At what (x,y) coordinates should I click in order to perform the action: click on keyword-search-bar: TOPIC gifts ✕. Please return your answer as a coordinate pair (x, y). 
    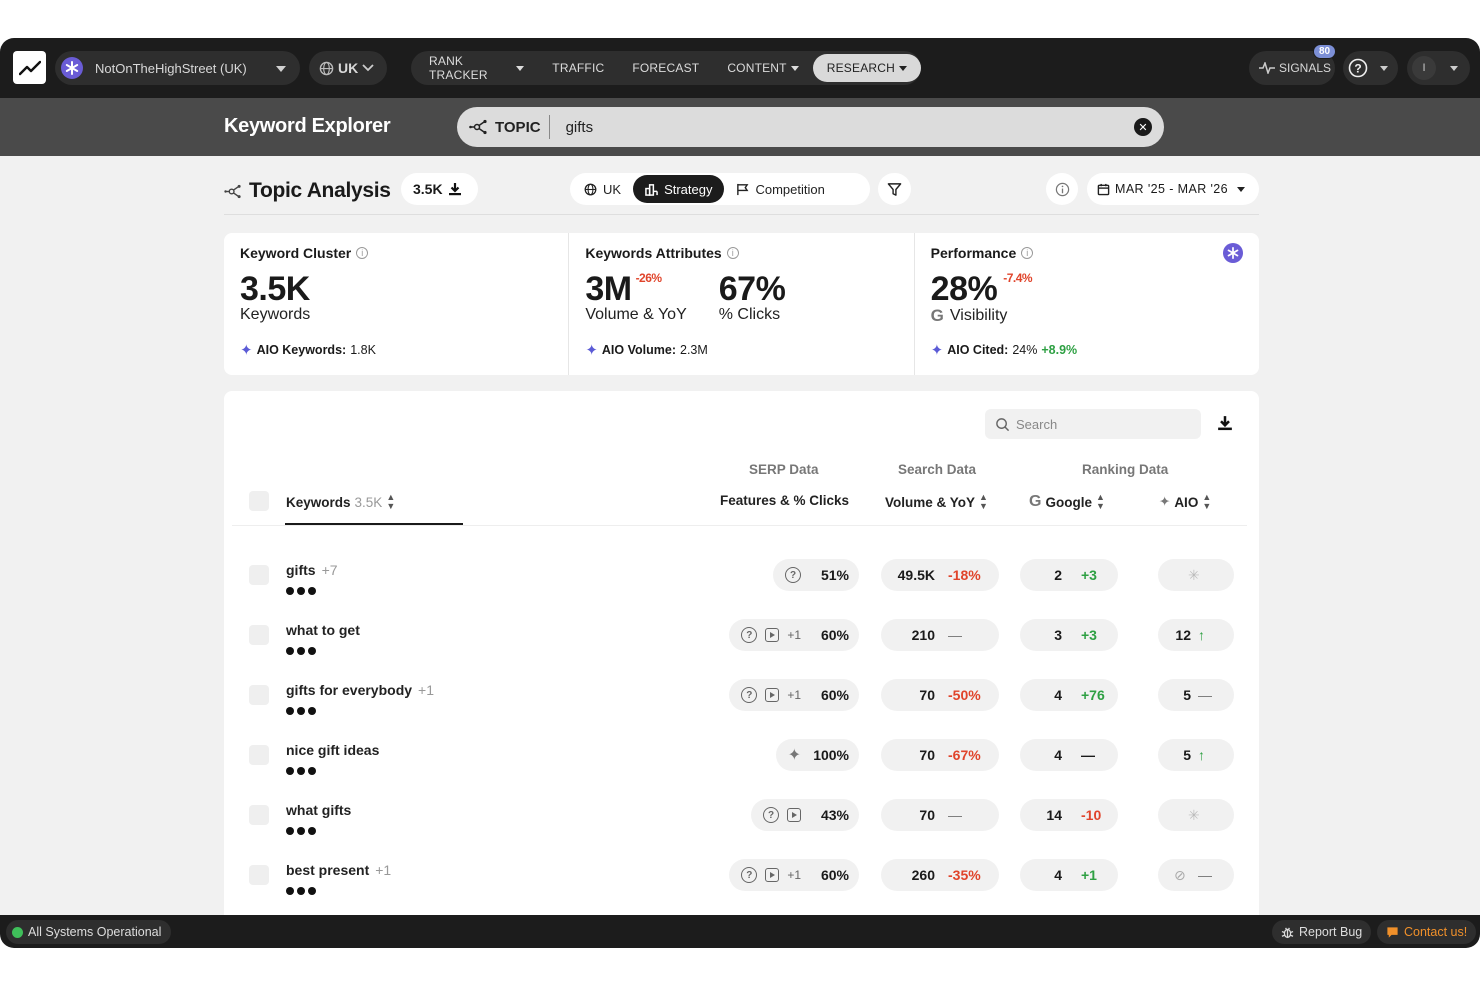
    Looking at the image, I should click on (810, 127).